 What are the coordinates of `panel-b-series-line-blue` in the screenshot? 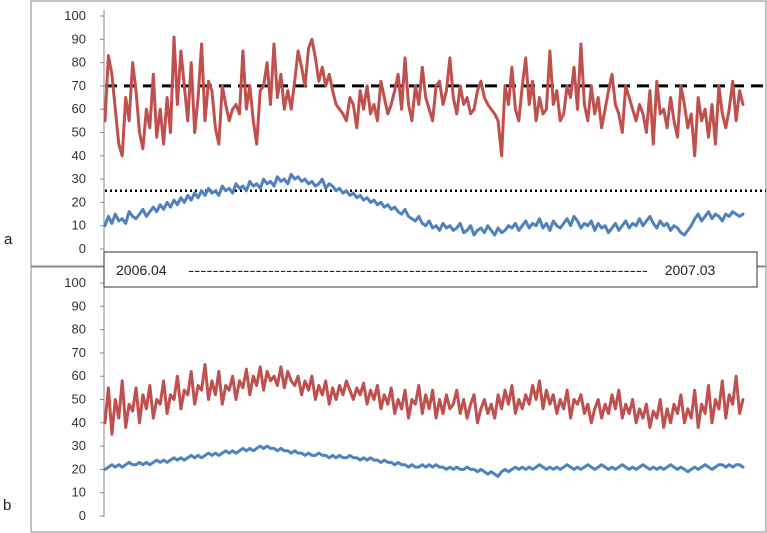 It's located at (424, 461).